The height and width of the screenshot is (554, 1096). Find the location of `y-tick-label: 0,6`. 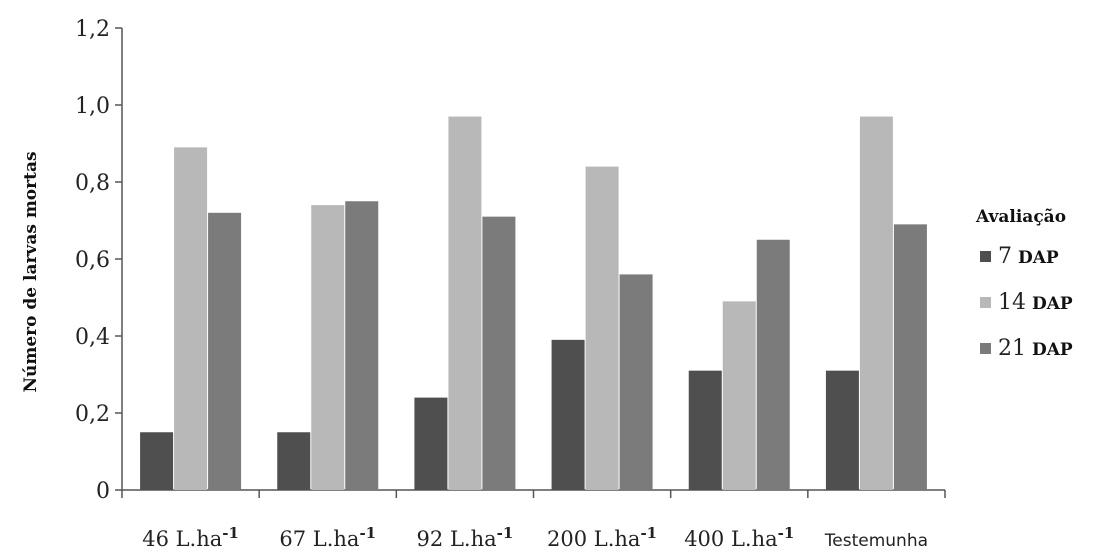

y-tick-label: 0,6 is located at coordinates (92, 260).